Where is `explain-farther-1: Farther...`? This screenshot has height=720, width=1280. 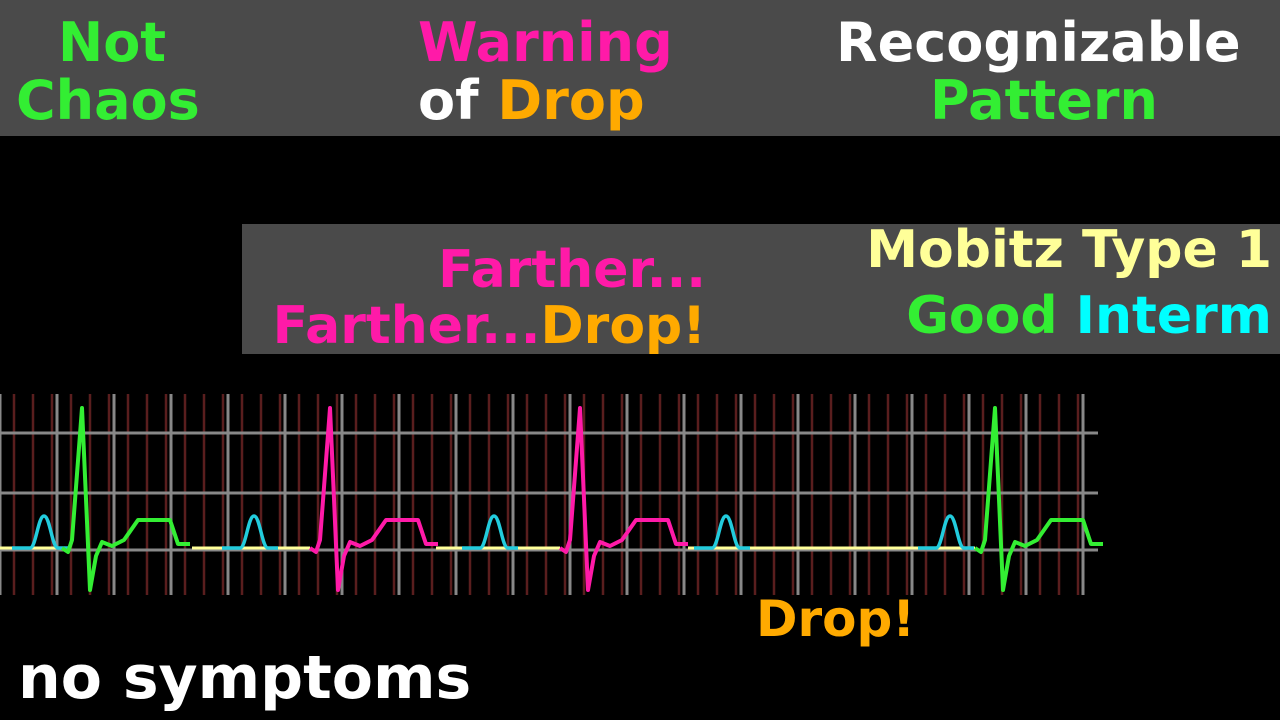
explain-farther-1: Farther... is located at coordinates (572, 270).